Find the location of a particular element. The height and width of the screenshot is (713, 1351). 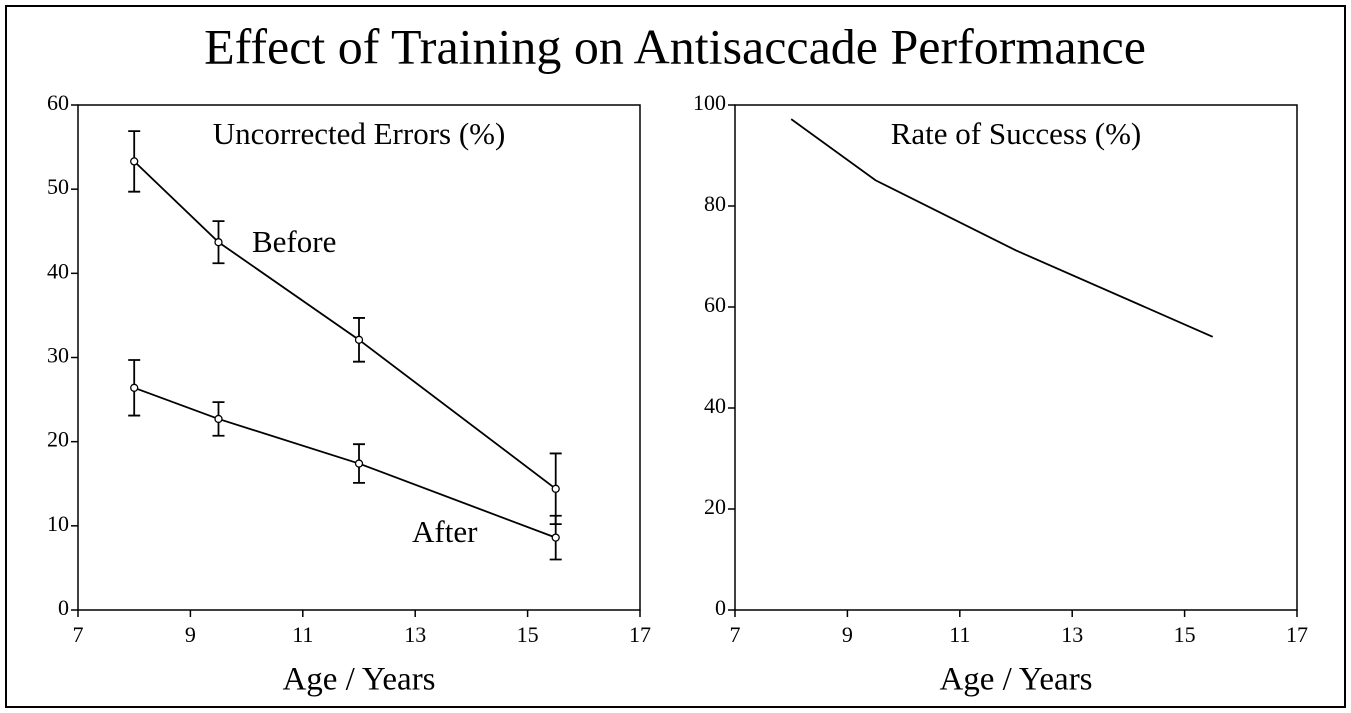

series-label: Before is located at coordinates (294, 241).